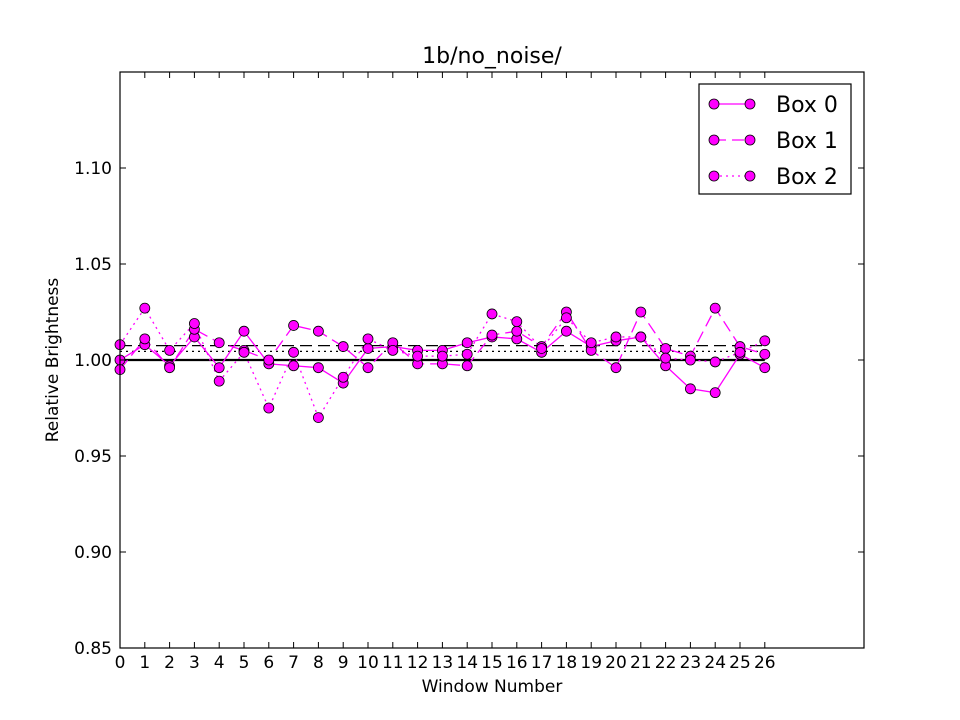  I want to click on y-tick-label: 1.00, so click(93, 361).